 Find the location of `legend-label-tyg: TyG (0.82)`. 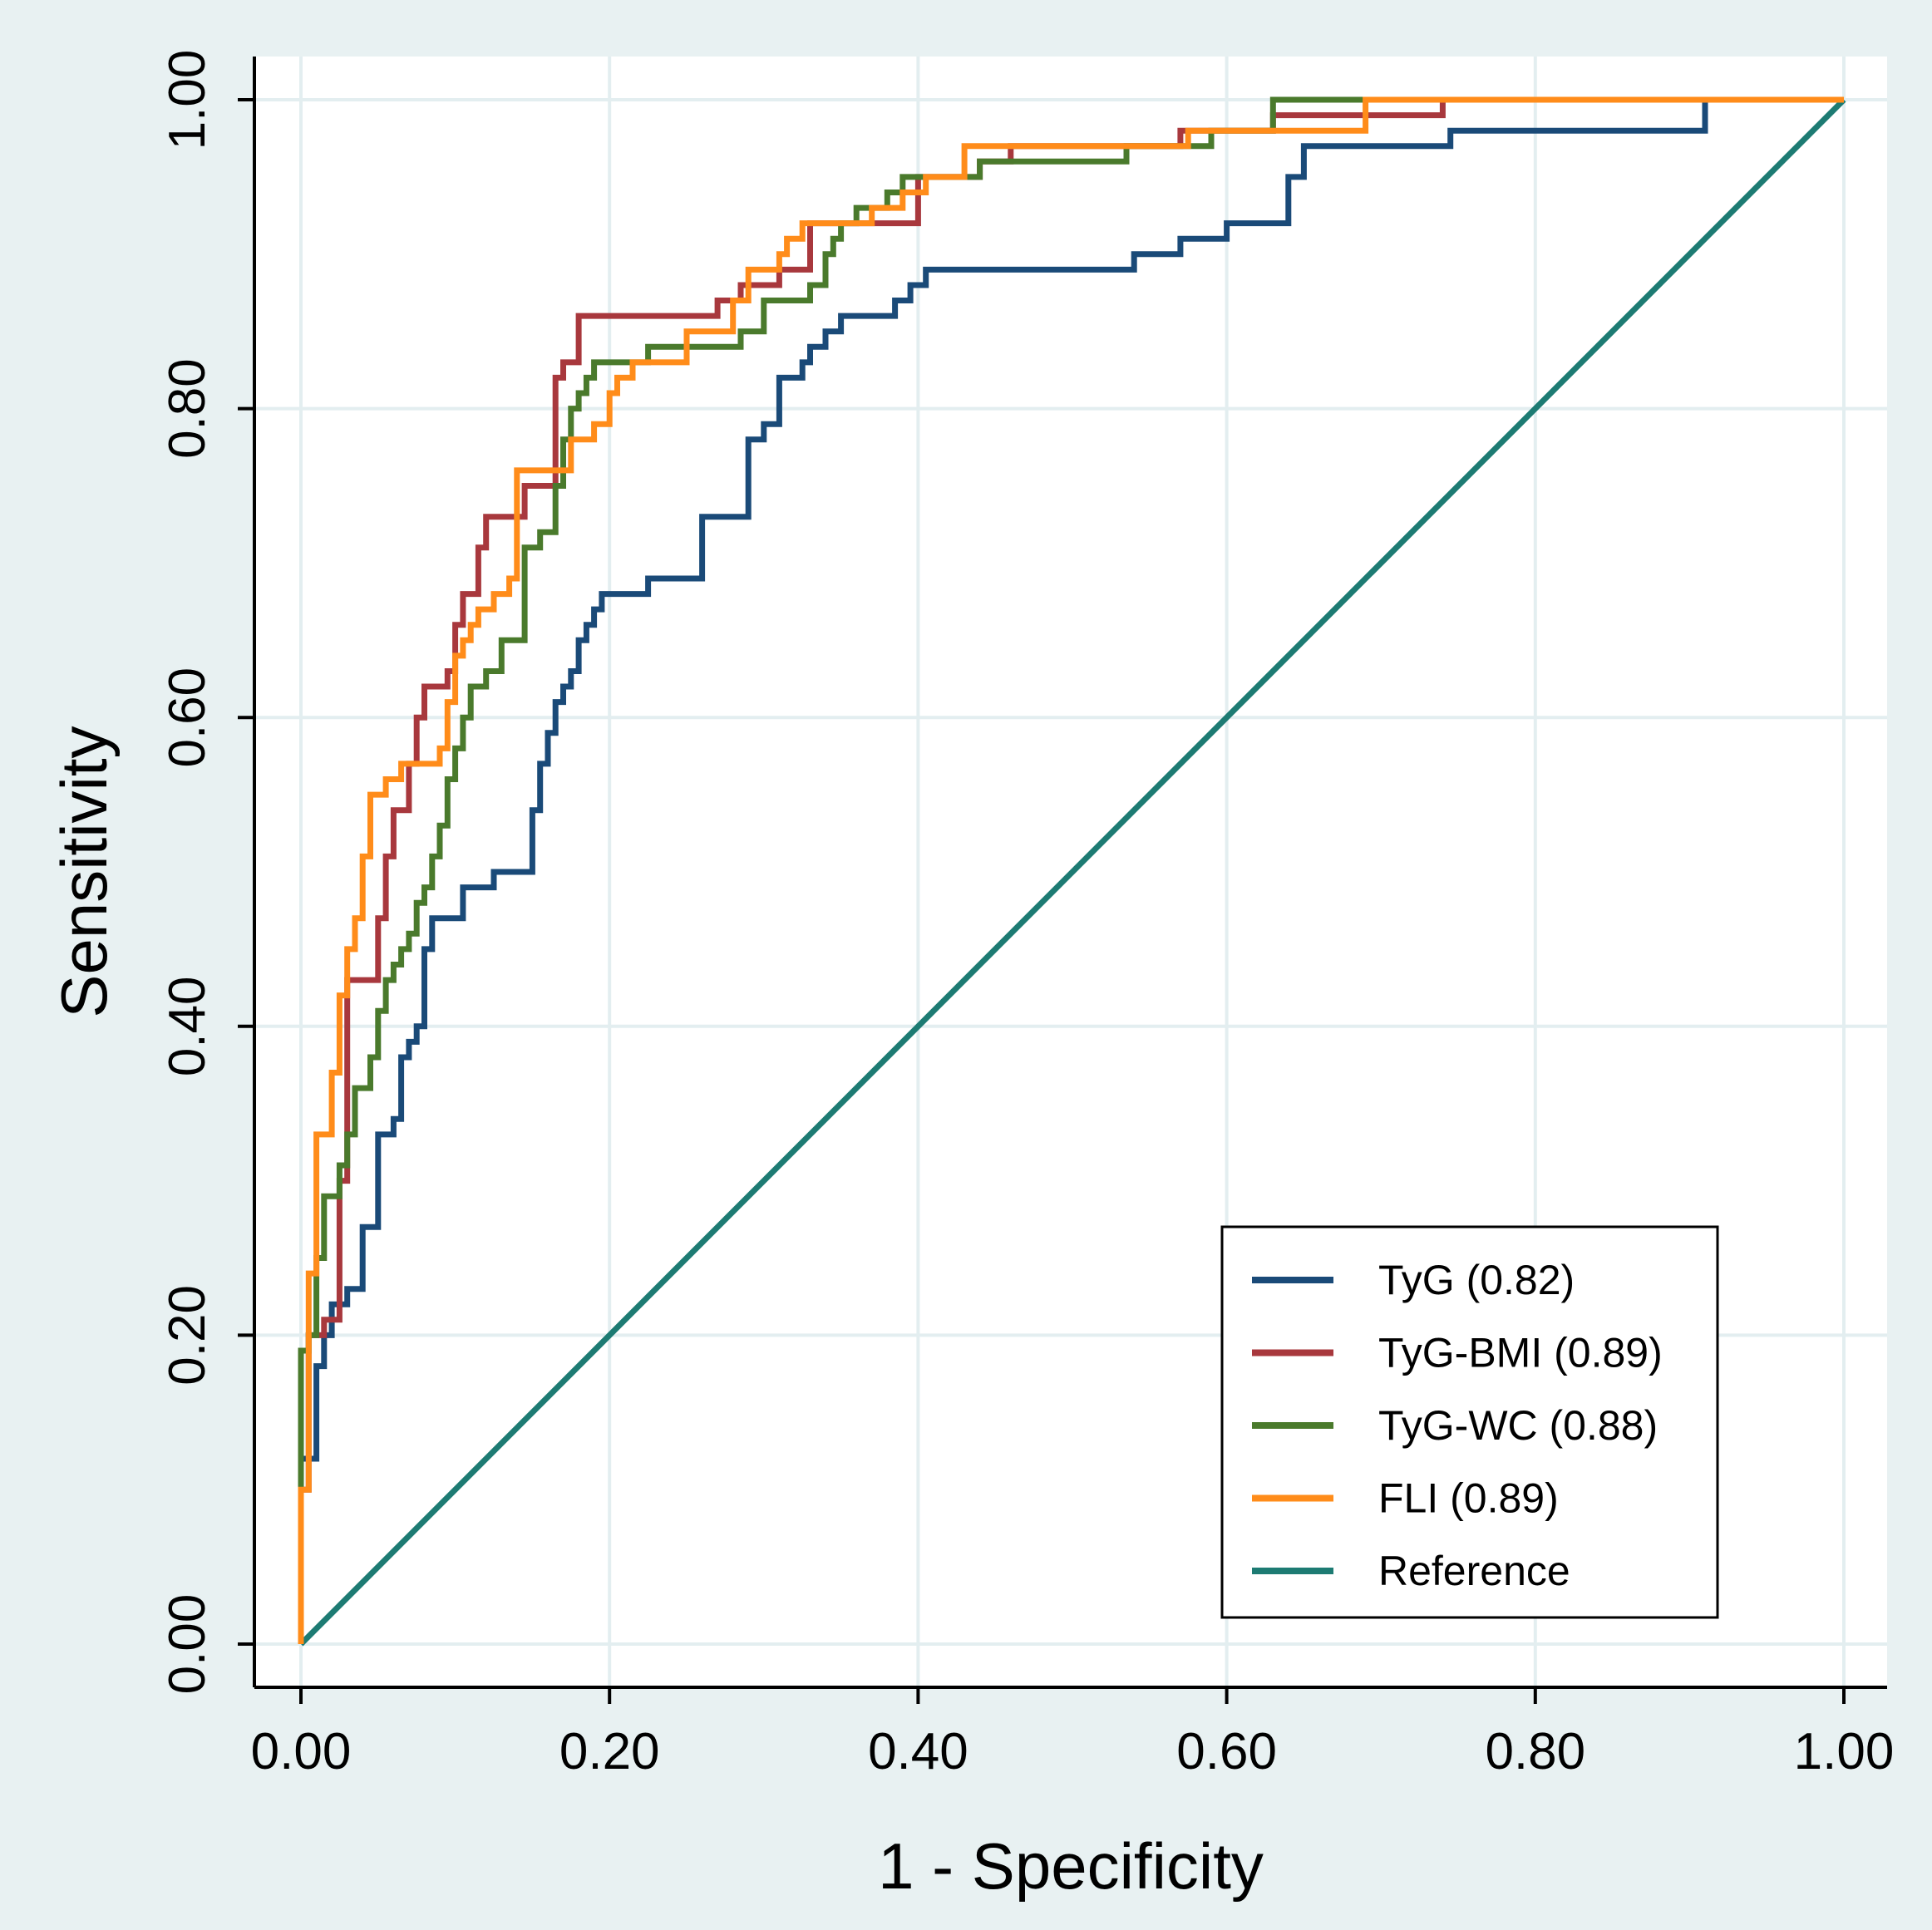

legend-label-tyg: TyG (0.82) is located at coordinates (1476, 1280).